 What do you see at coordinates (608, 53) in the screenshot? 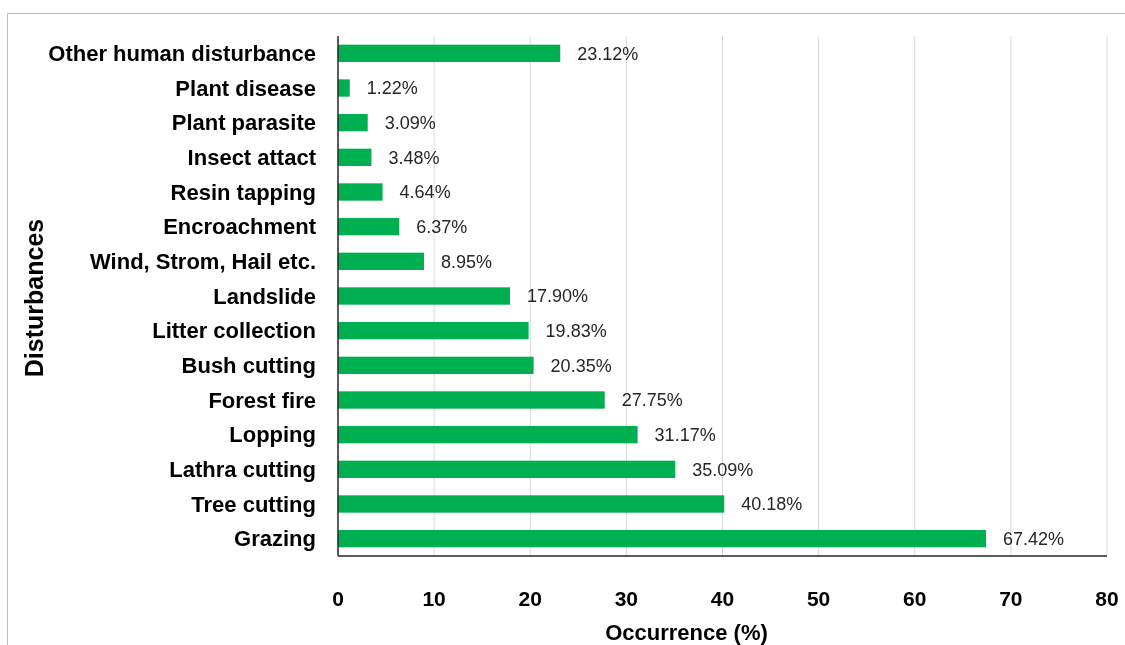
I see `data-label: 23.12%` at bounding box center [608, 53].